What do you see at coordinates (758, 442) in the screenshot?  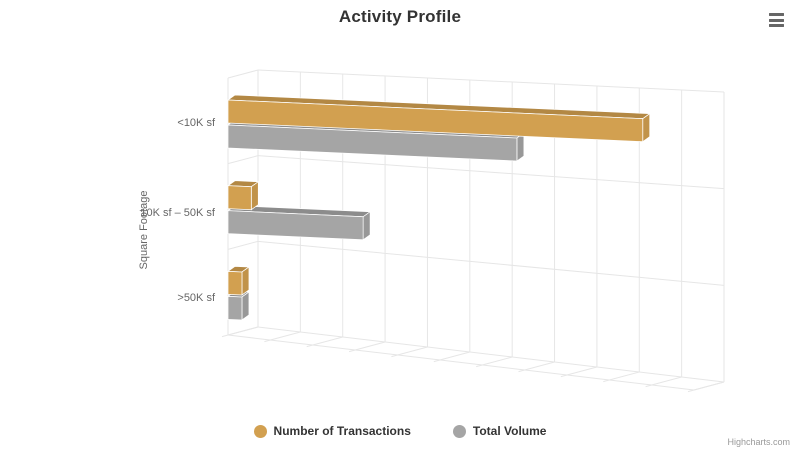 I see `highcharts-credit-link: Highcharts.com` at bounding box center [758, 442].